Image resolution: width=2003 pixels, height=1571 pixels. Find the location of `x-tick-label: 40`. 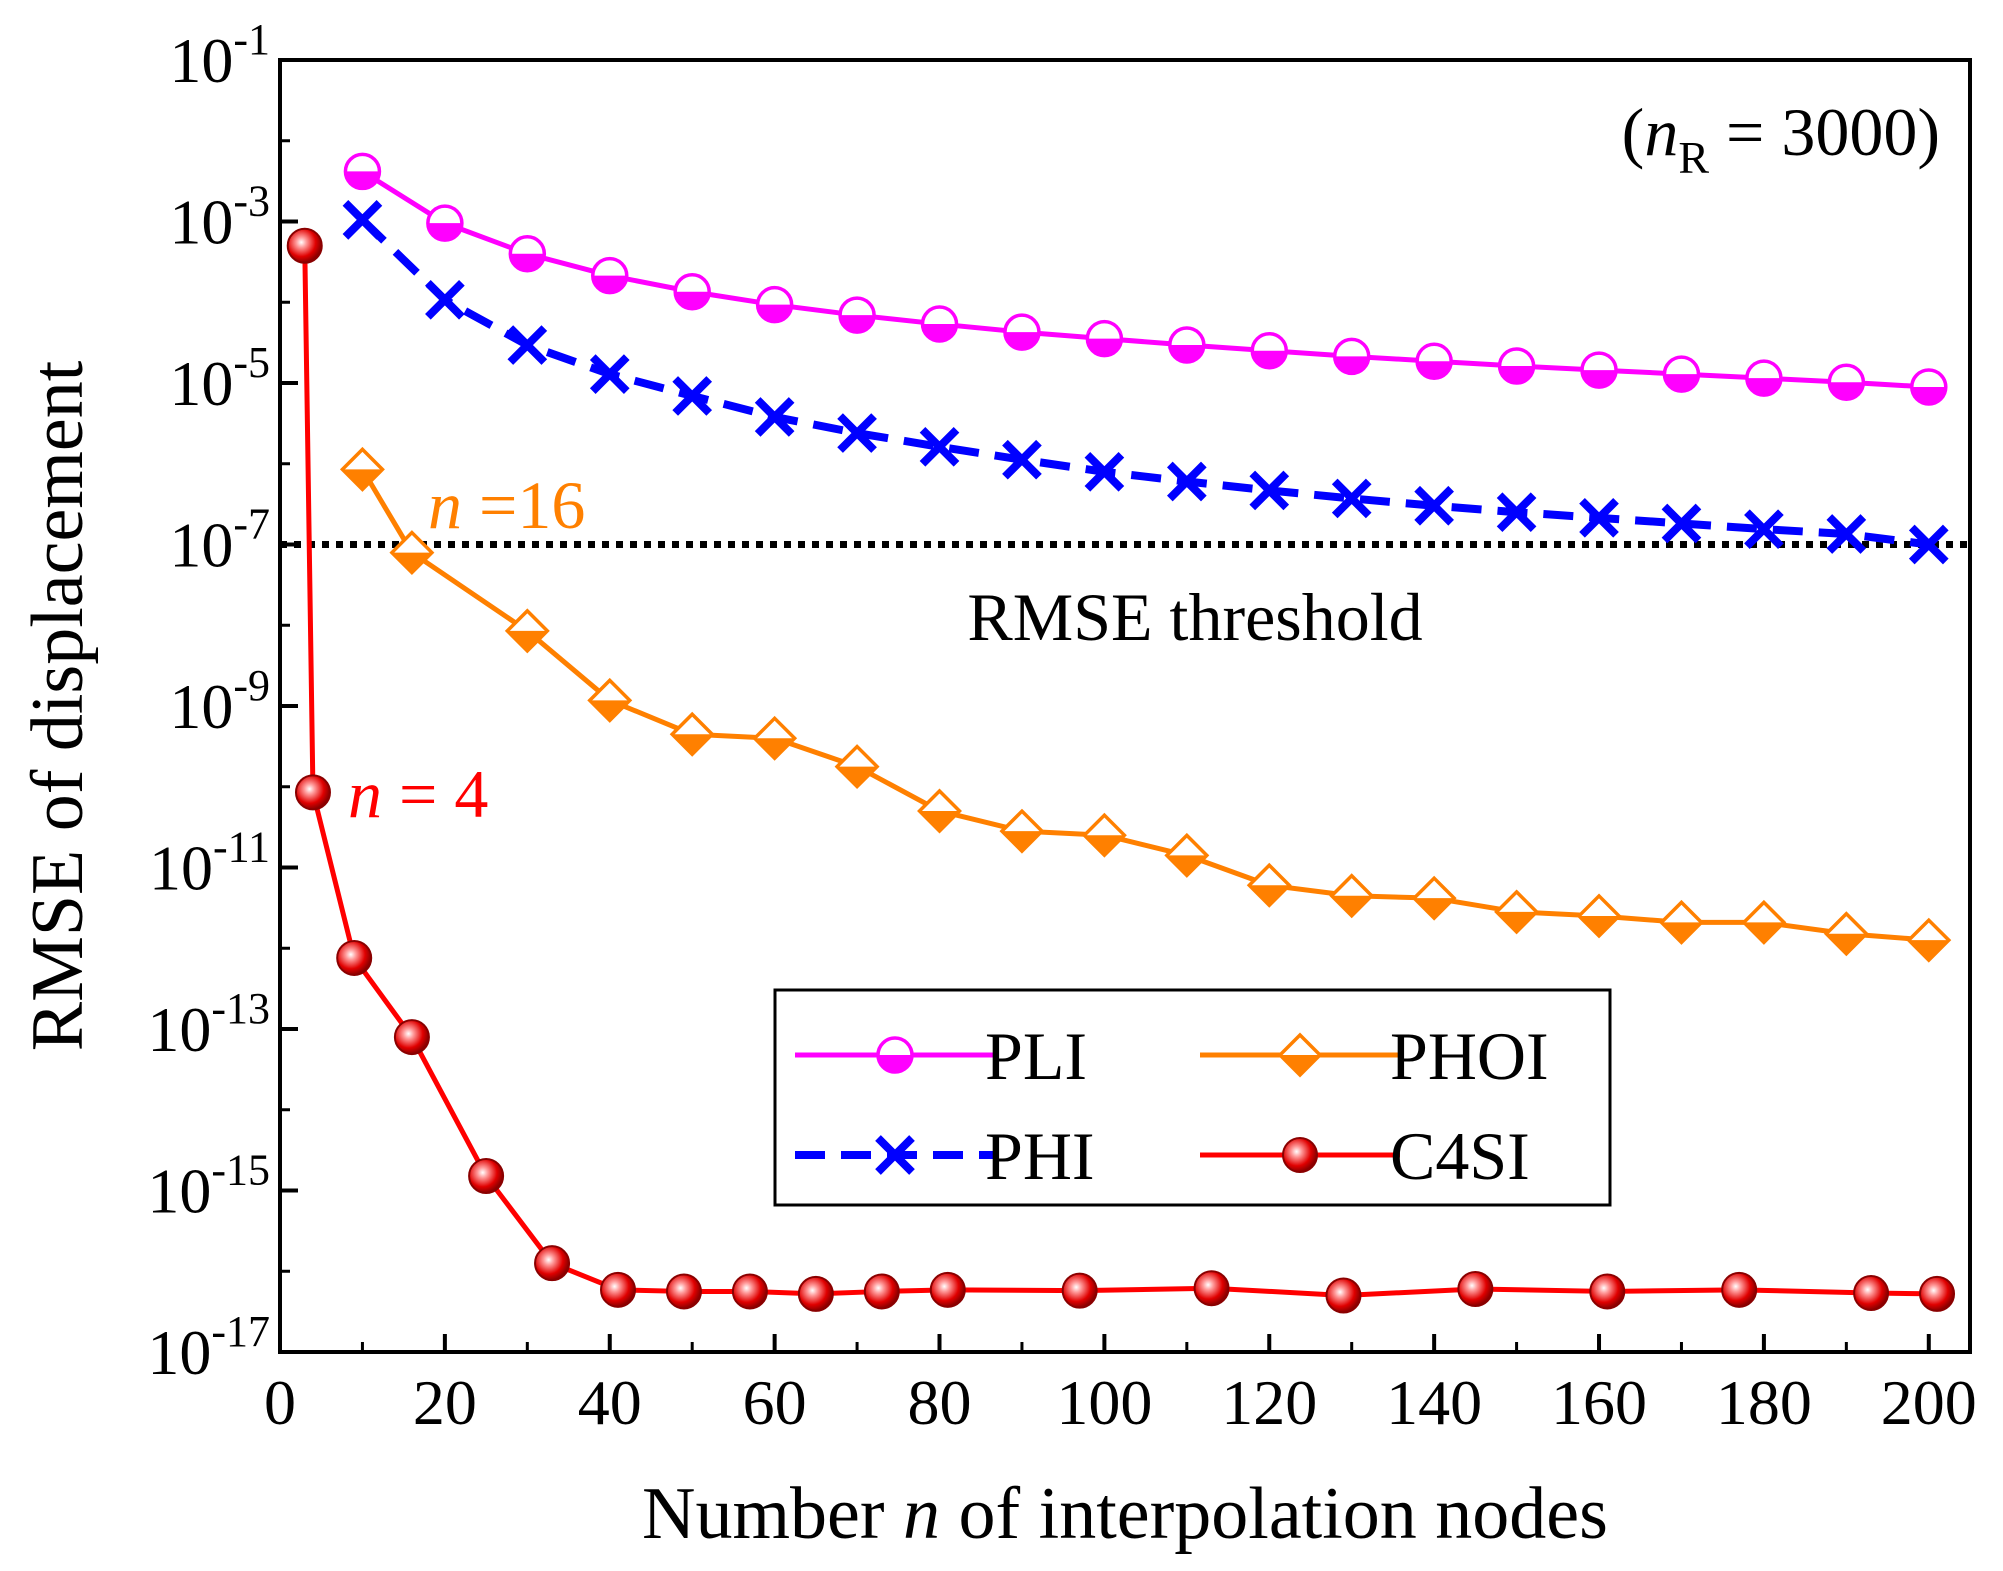

x-tick-label: 40 is located at coordinates (610, 1402).